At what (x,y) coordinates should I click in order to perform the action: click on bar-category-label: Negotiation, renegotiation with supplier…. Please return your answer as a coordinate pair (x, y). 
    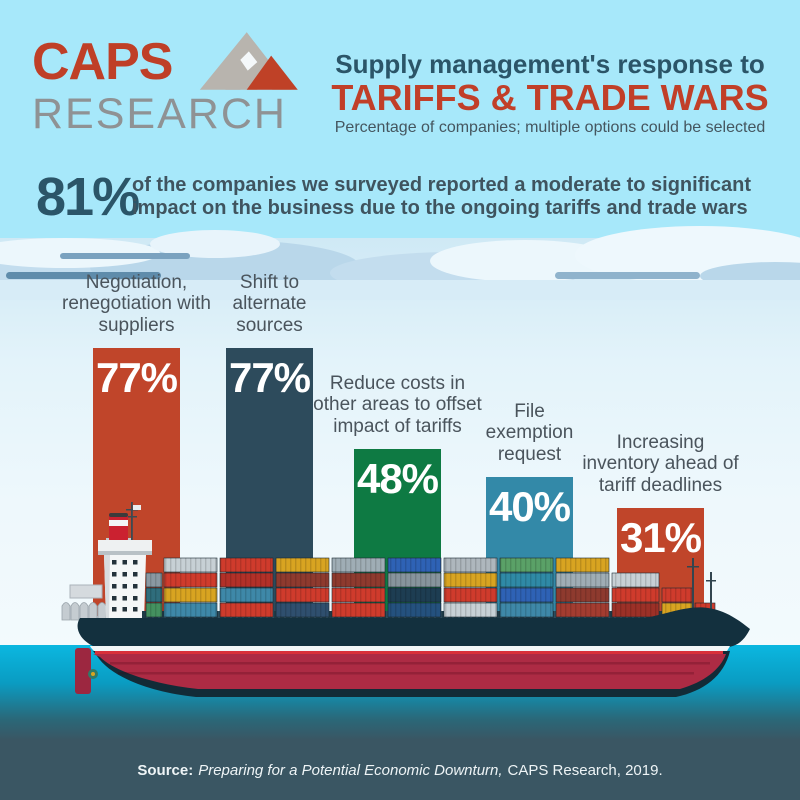
    Looking at the image, I should click on (136, 303).